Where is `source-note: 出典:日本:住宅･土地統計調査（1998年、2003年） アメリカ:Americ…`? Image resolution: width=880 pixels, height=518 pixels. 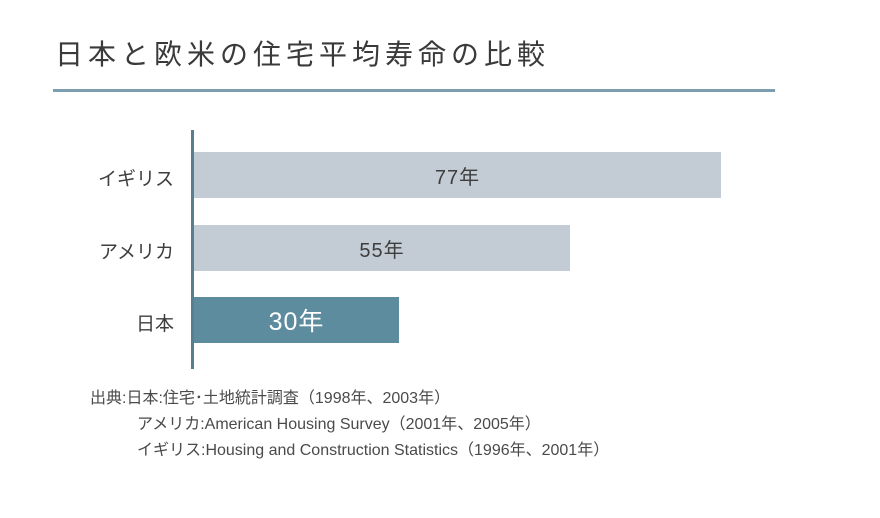
source-note: 出典:日本:住宅･土地統計調査（1998年、2003年） アメリカ:Americ… is located at coordinates (349, 425).